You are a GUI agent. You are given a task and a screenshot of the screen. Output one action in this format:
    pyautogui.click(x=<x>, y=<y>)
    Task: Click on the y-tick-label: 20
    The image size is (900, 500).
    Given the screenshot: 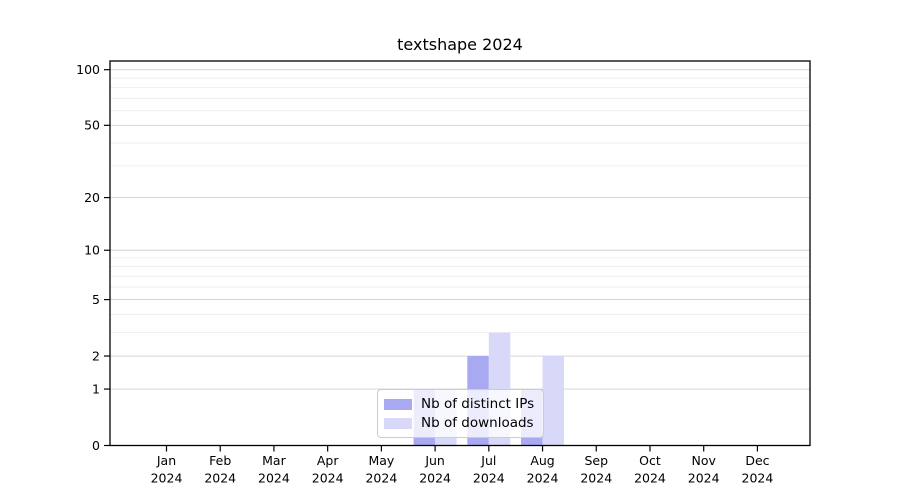 What is the action you would take?
    pyautogui.click(x=92, y=197)
    